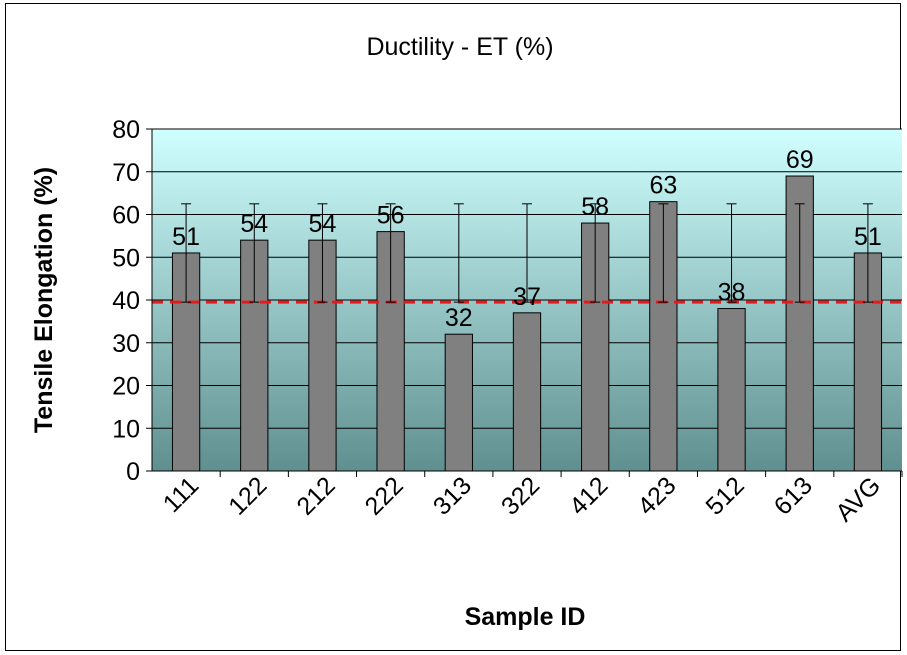 This screenshot has width=907, height=655. Describe the element at coordinates (126, 130) in the screenshot. I see `y-tick-label: 80` at that location.